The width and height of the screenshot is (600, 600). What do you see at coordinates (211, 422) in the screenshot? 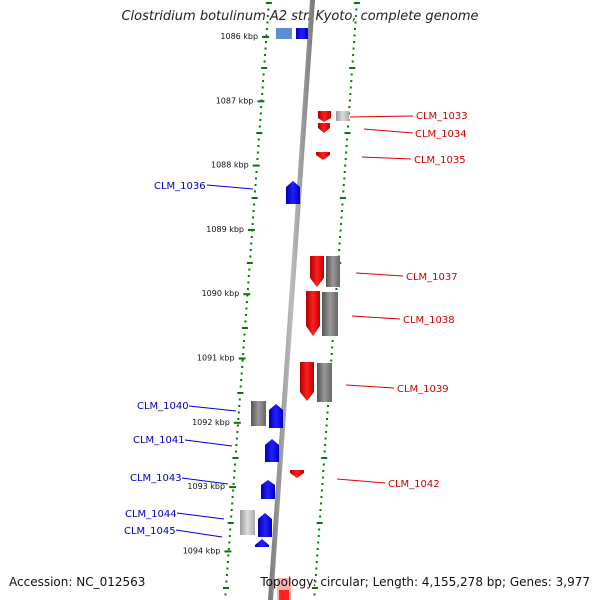
I see `kbp-label: 1092 kbp` at bounding box center [211, 422].